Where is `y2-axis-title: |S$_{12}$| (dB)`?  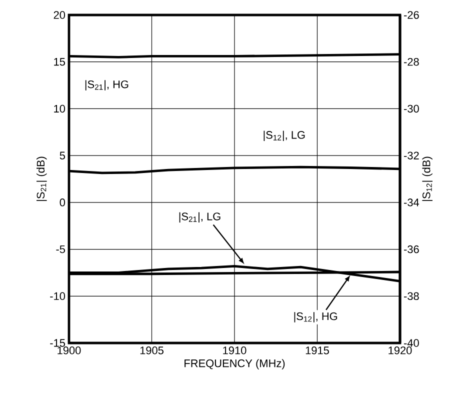
y2-axis-title: |S$_{12}$| (dB) is located at coordinates (427, 178).